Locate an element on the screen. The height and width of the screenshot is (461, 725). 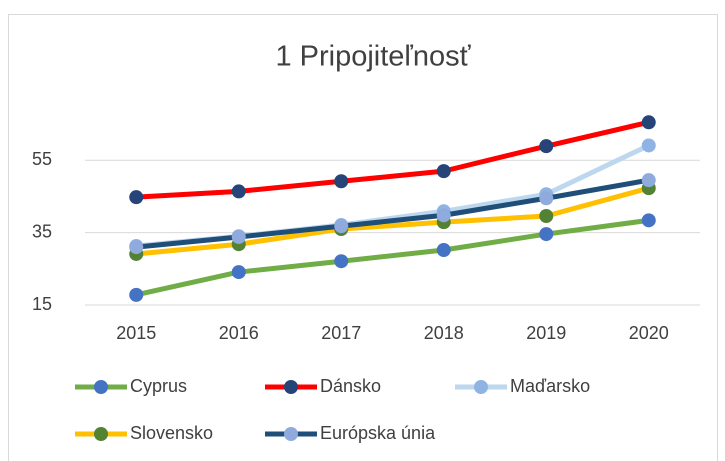
chart-title: 1 Pripojiteľnosť is located at coordinates (373, 57).